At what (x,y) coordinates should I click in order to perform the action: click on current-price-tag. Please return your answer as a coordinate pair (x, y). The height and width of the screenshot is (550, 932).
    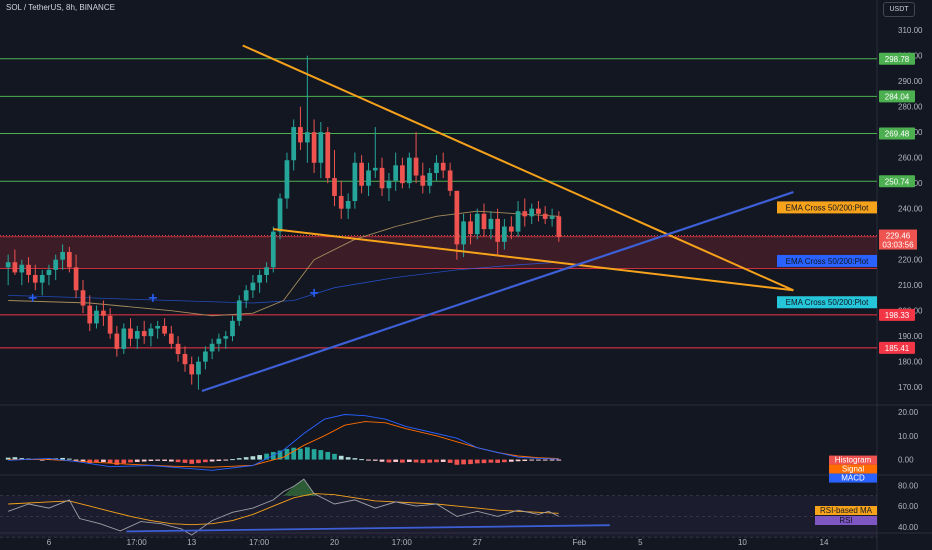
    Looking at the image, I should click on (898, 239).